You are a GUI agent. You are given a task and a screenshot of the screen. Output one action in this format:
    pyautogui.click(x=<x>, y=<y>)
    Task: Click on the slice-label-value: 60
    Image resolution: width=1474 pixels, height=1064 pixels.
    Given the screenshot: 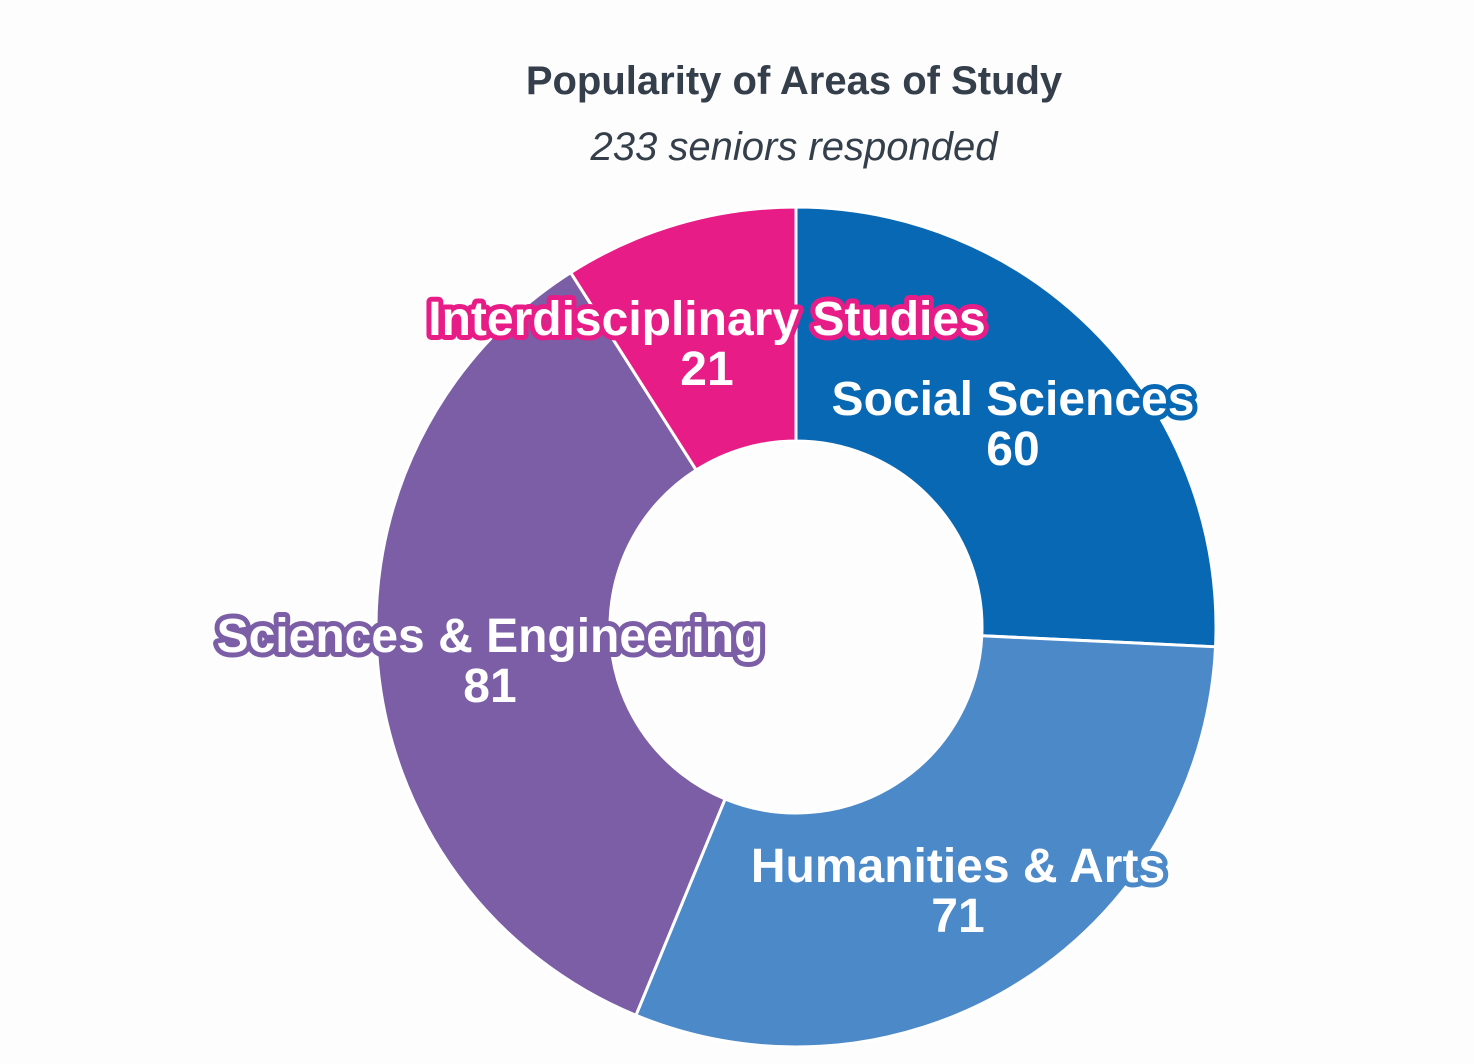 What is the action you would take?
    pyautogui.click(x=1012, y=449)
    